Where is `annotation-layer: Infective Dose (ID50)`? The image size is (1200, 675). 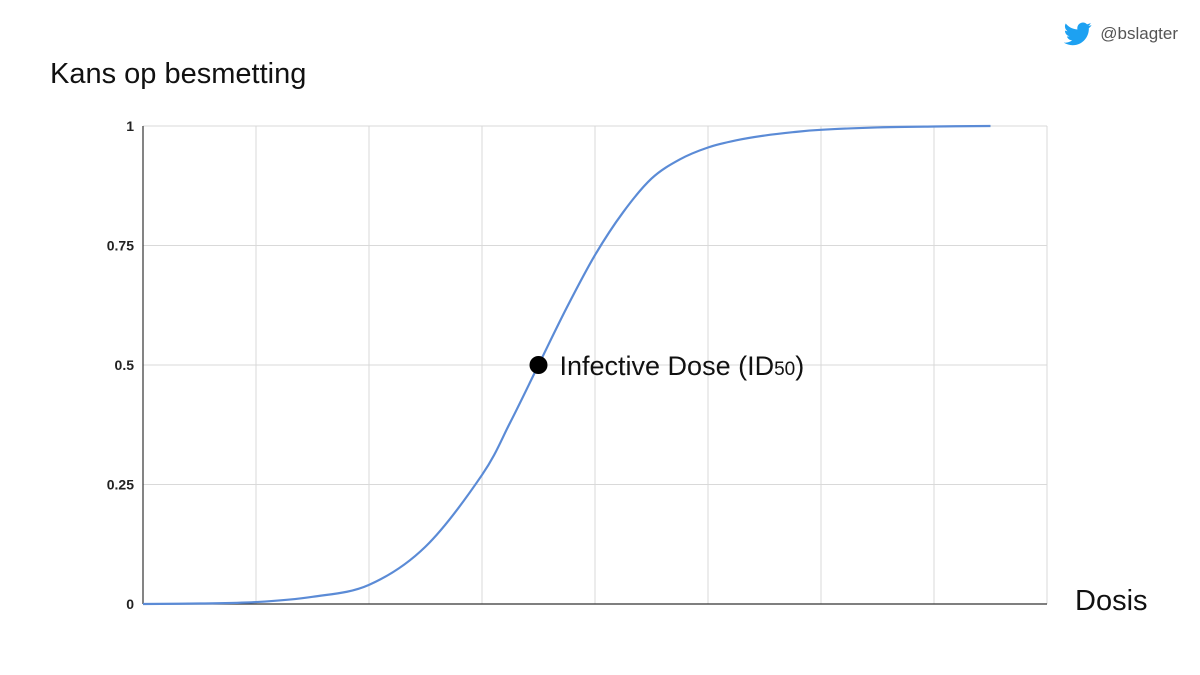
annotation-layer: Infective Dose (ID50) is located at coordinates (667, 366).